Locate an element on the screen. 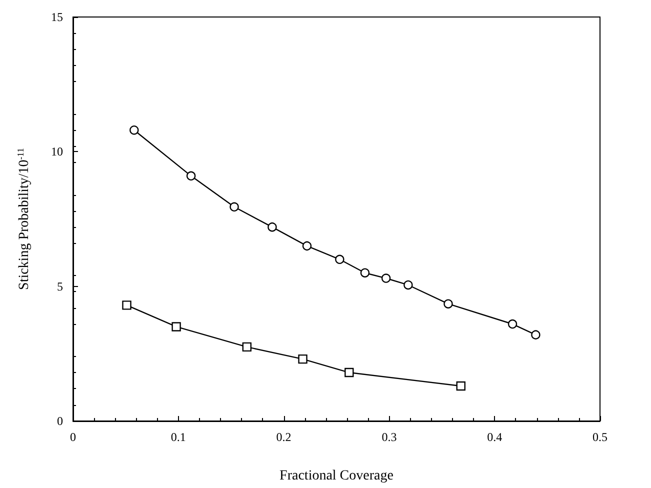 This screenshot has width=651, height=488. y-tick-label: 5 is located at coordinates (60, 286).